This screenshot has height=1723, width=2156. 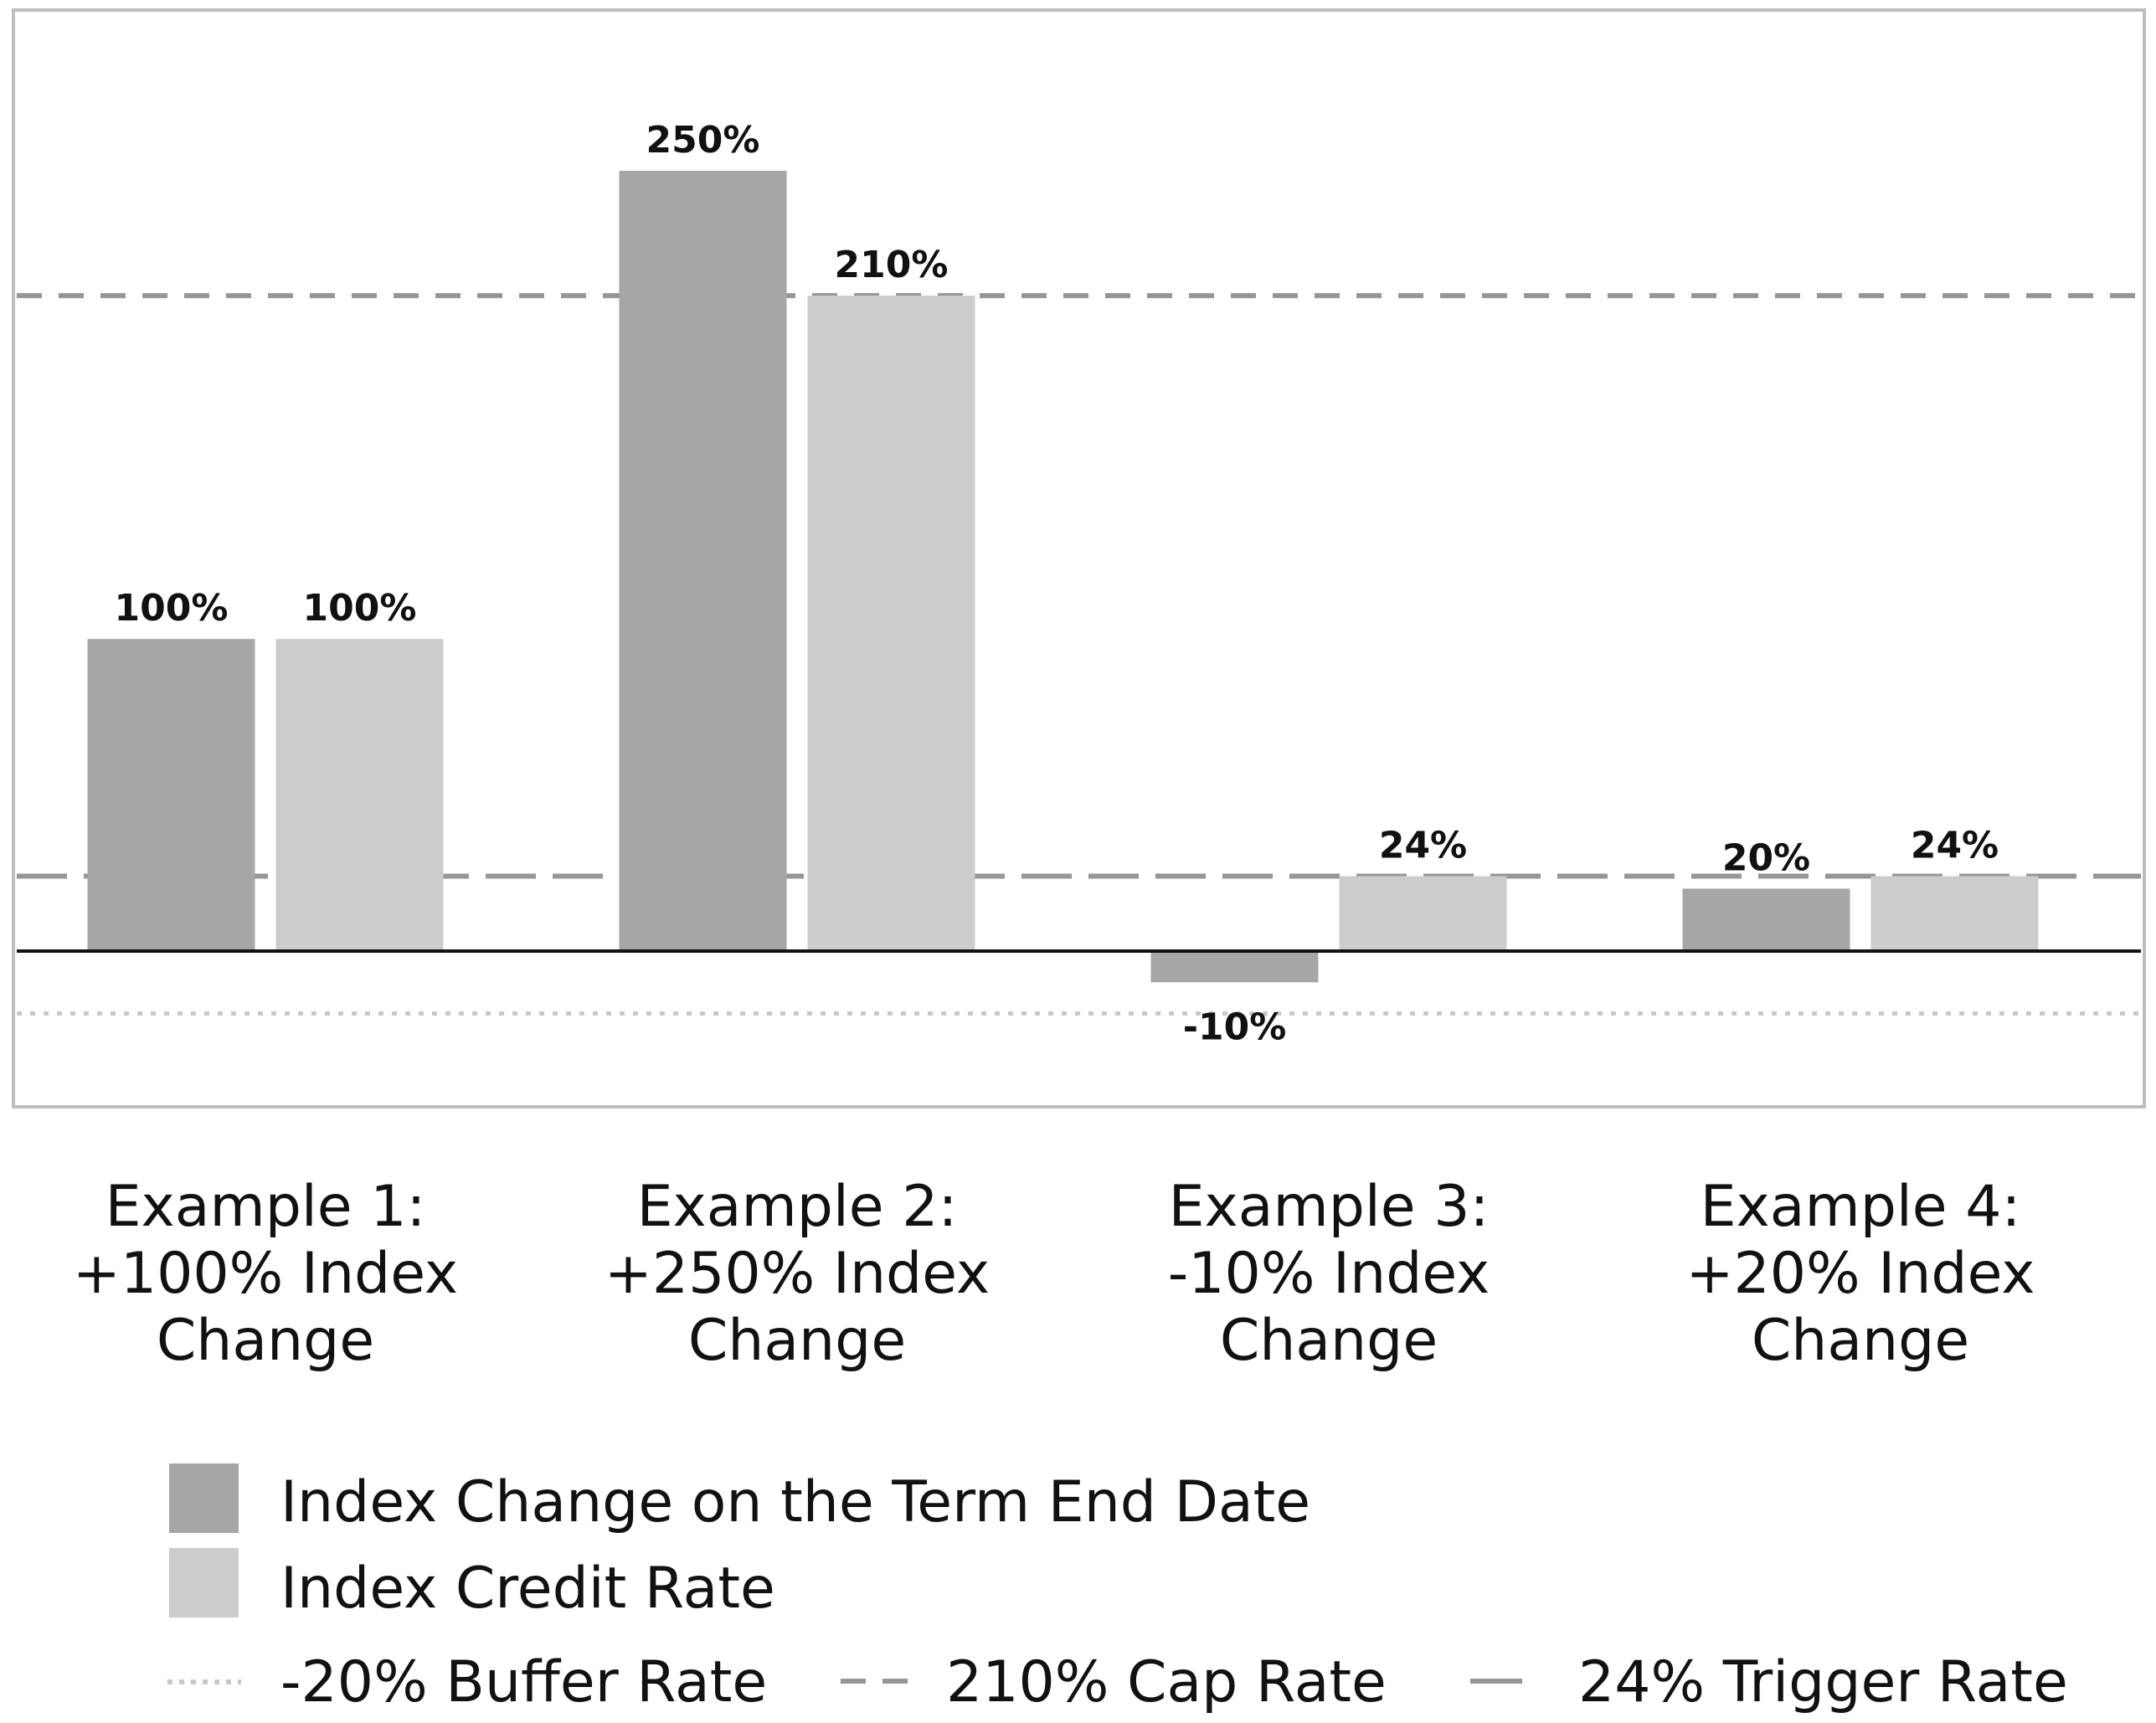 What do you see at coordinates (204, 1681) in the screenshot?
I see `legend-line-buffer-rate` at bounding box center [204, 1681].